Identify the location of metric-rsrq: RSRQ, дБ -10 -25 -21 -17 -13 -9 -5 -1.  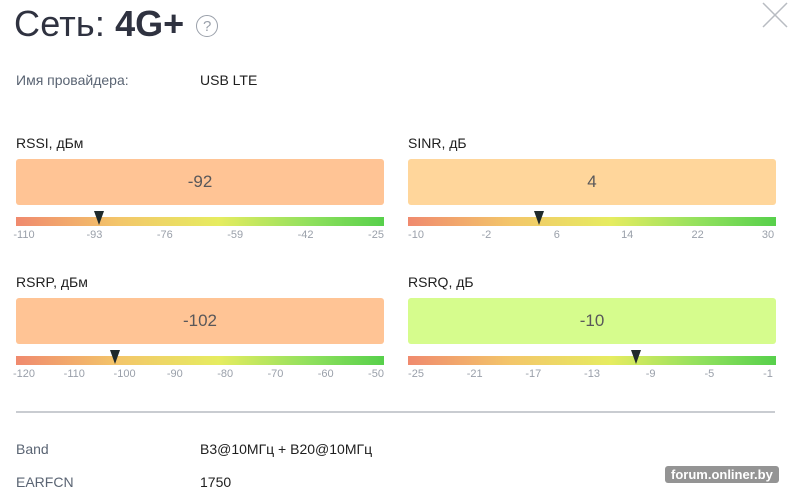
(592, 327).